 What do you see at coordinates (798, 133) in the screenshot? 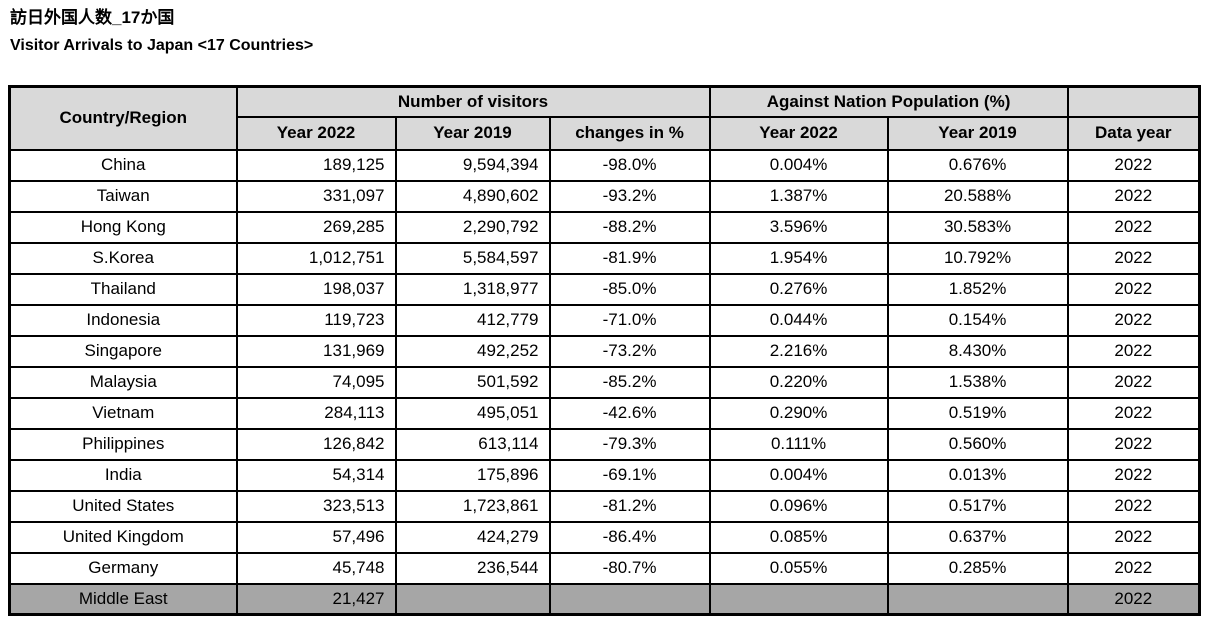
I see `header-population-year-2022: Year 2022` at bounding box center [798, 133].